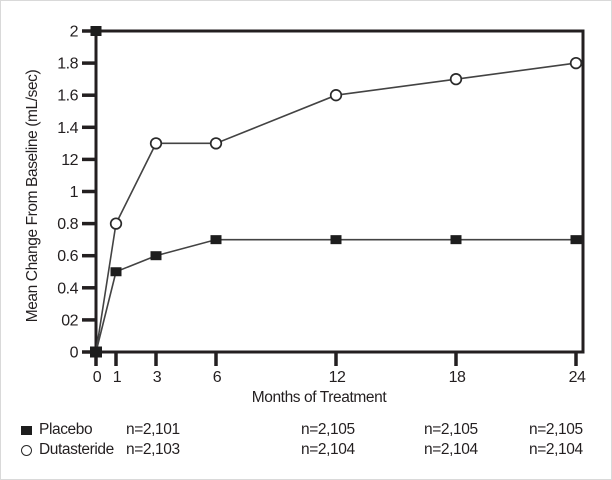 The width and height of the screenshot is (612, 480). What do you see at coordinates (74, 353) in the screenshot?
I see `y-tick-label: 0` at bounding box center [74, 353].